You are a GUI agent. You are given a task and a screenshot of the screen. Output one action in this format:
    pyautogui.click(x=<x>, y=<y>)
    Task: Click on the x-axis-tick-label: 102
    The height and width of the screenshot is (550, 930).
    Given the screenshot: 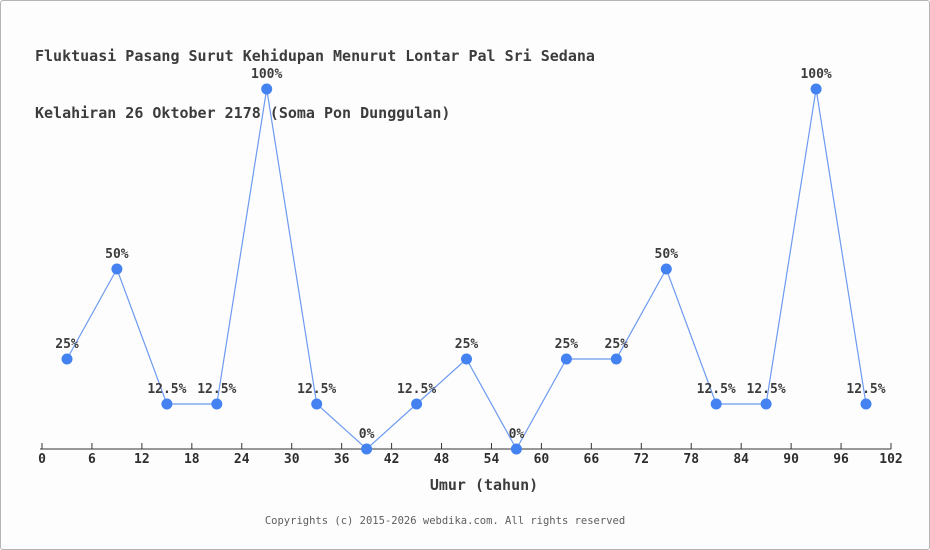 What is the action you would take?
    pyautogui.click(x=890, y=459)
    